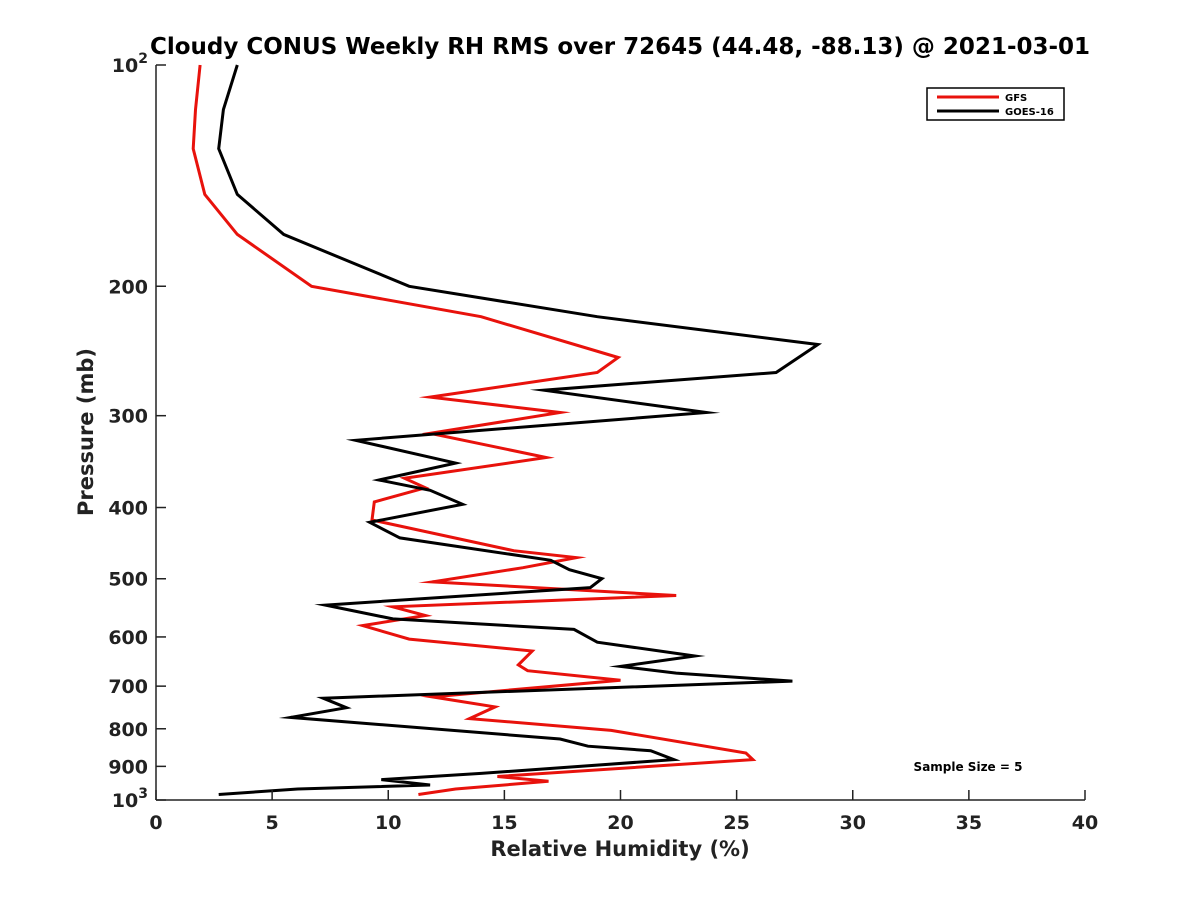 Image resolution: width=1200 pixels, height=900 pixels. I want to click on y-tick-label: 200, so click(128, 287).